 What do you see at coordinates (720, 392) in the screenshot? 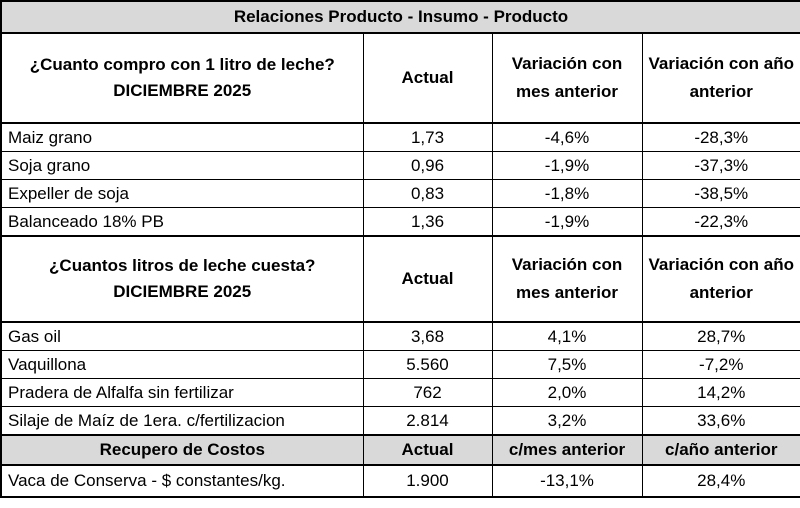
I see `row-var-anio: 14,2%` at bounding box center [720, 392].